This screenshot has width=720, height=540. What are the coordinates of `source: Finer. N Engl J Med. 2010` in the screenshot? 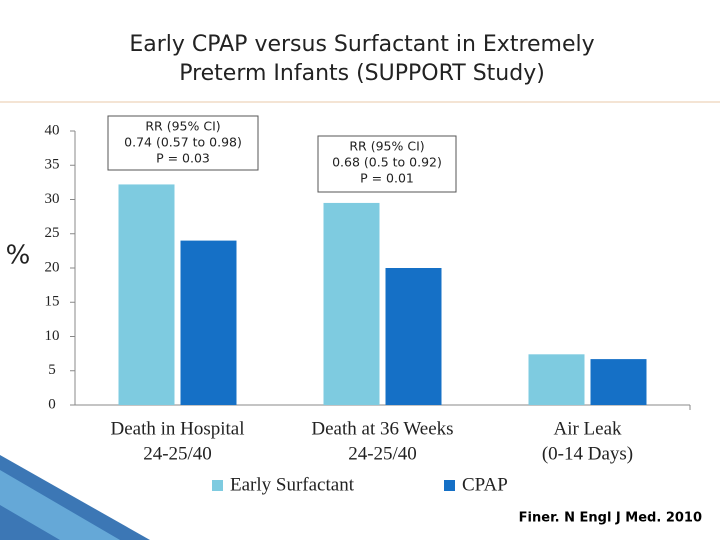 It's located at (610, 518).